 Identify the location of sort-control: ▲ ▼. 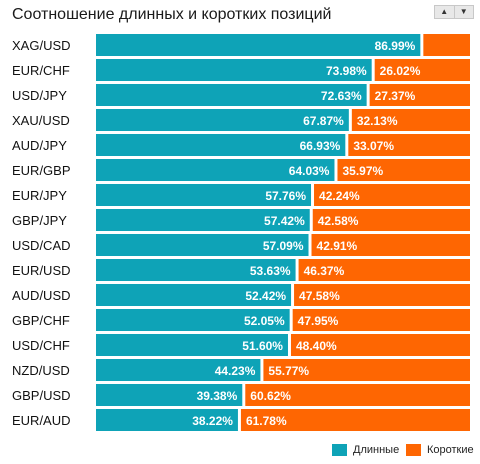
(454, 12).